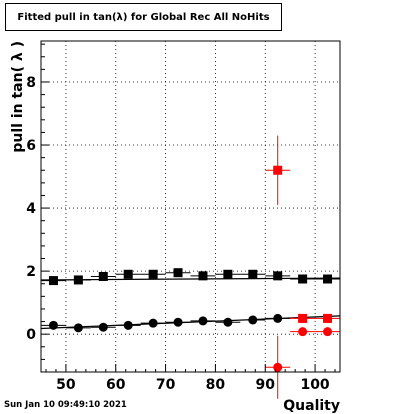  Describe the element at coordinates (31, 83) in the screenshot. I see `y-tick-label: 8` at that location.